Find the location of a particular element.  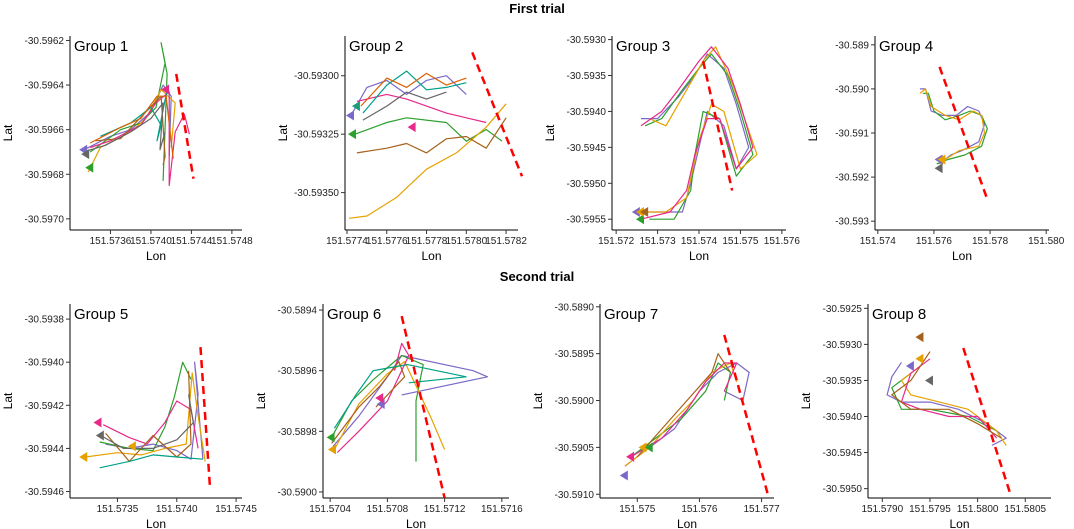

y-tick-label: -30.59350 is located at coordinates (316, 193).